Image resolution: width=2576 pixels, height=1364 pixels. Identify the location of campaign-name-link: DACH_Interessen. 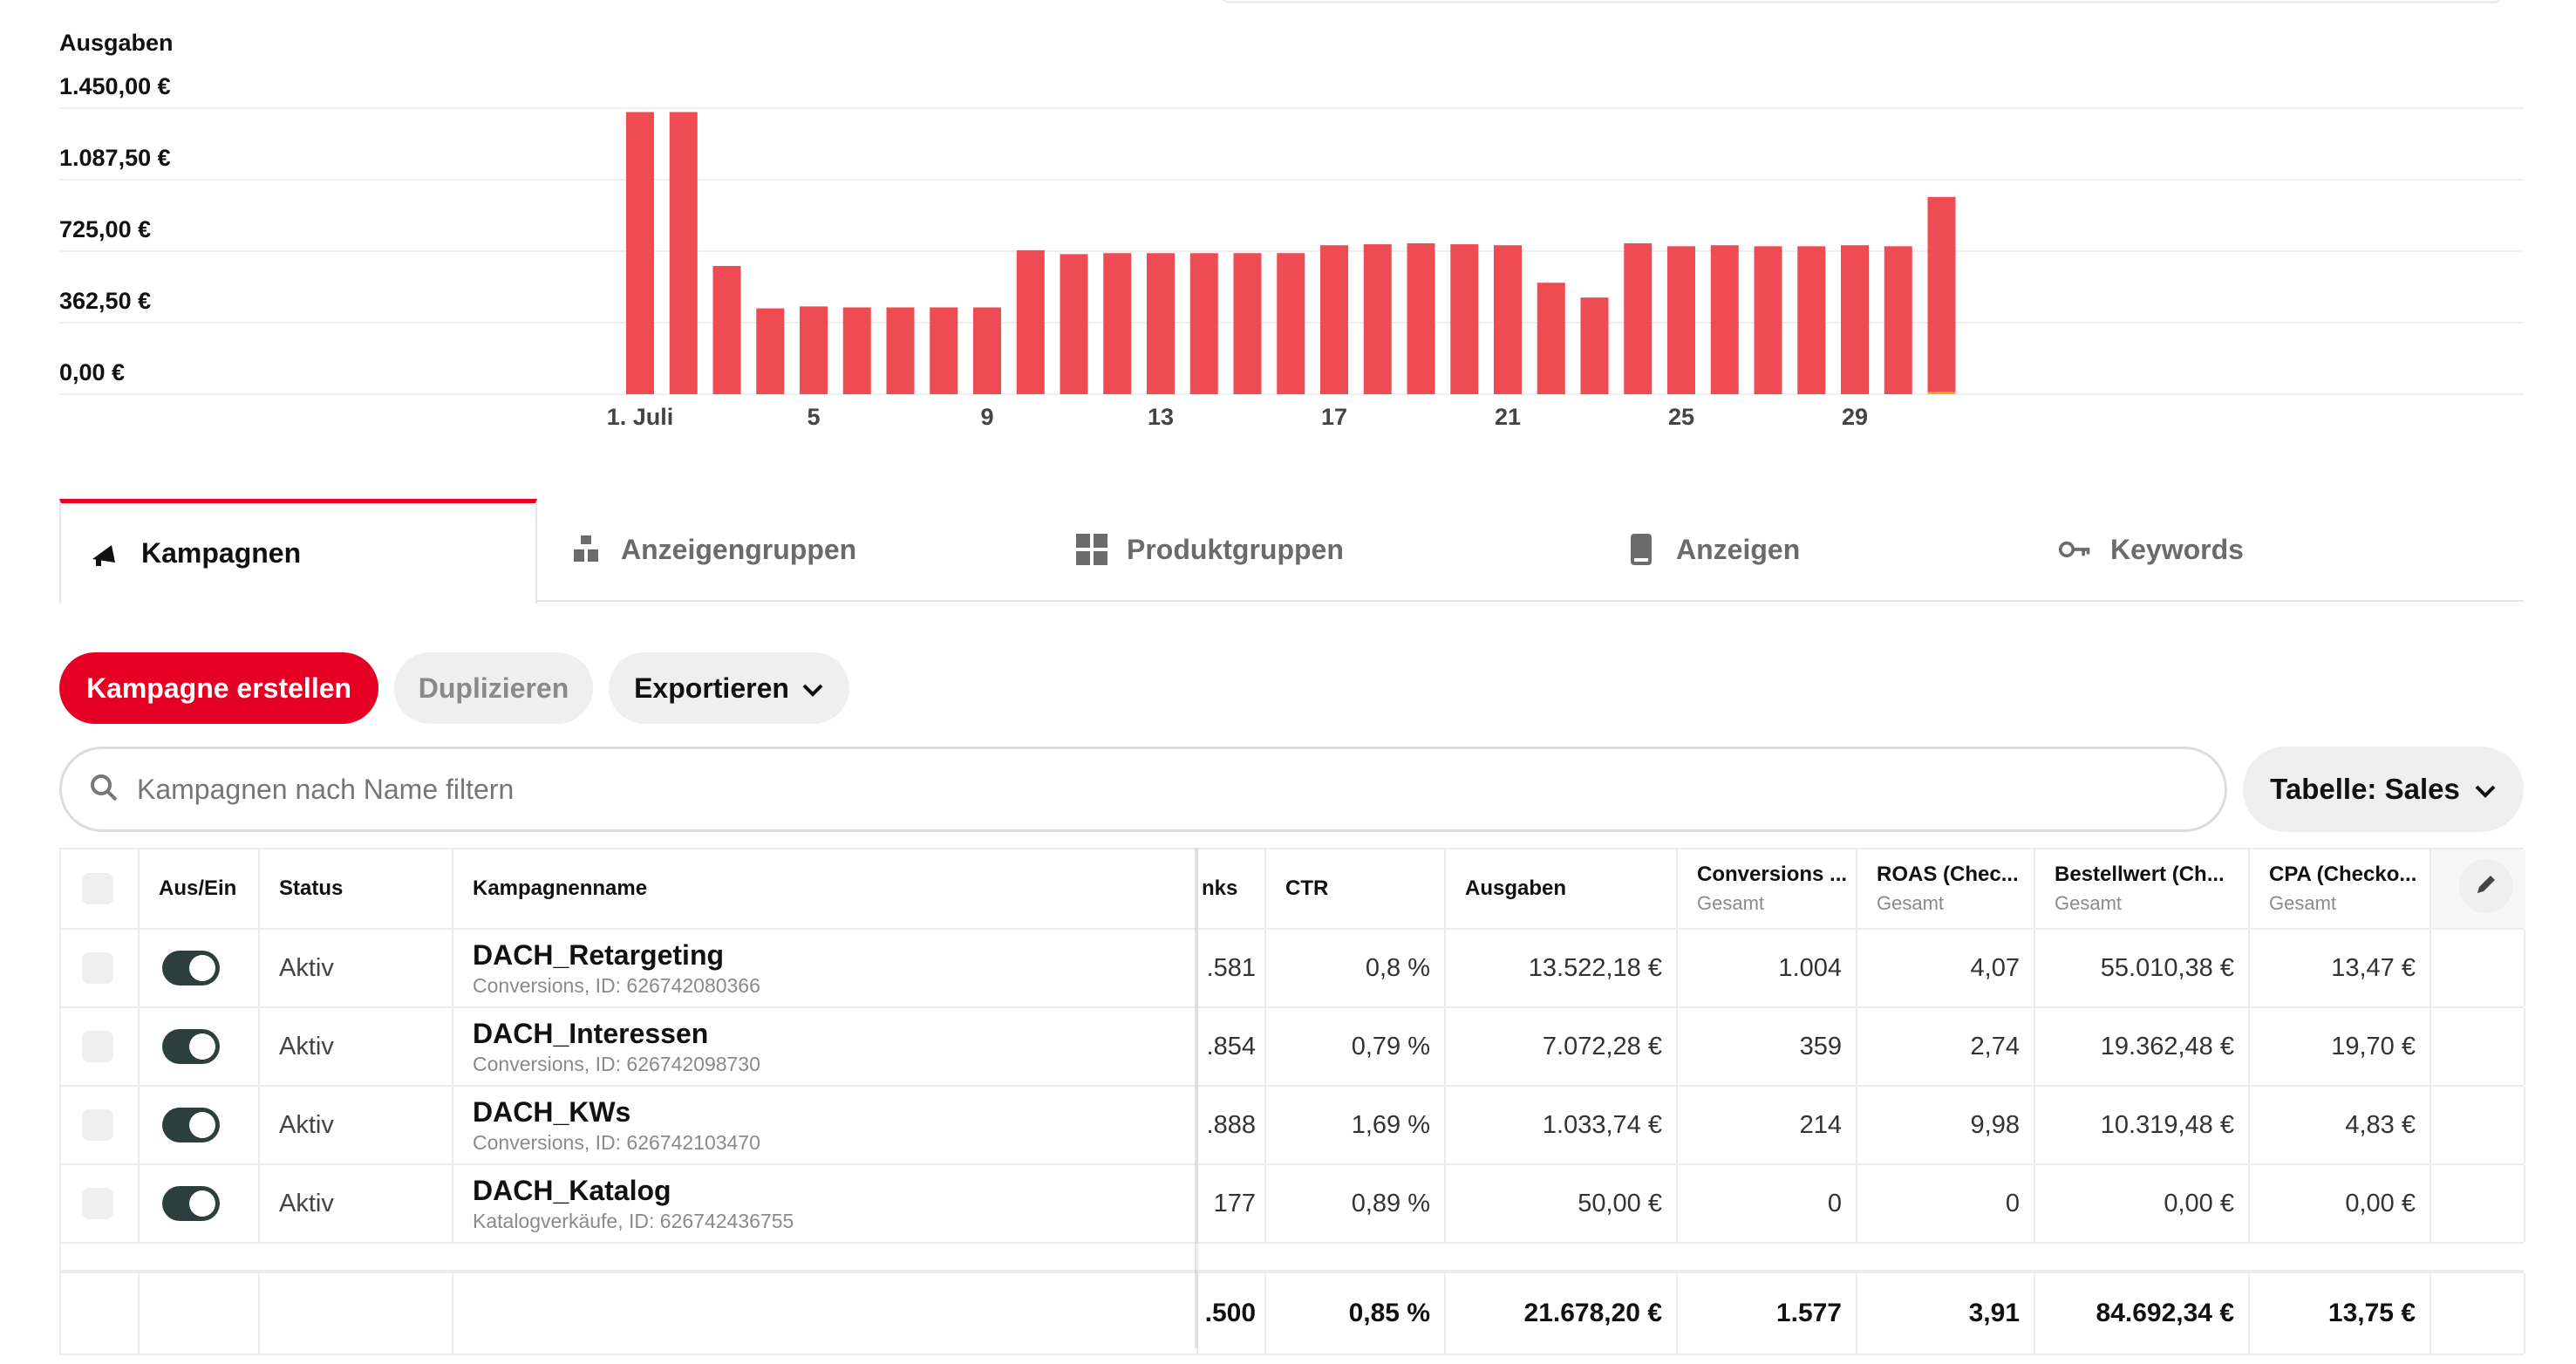
(591, 1033).